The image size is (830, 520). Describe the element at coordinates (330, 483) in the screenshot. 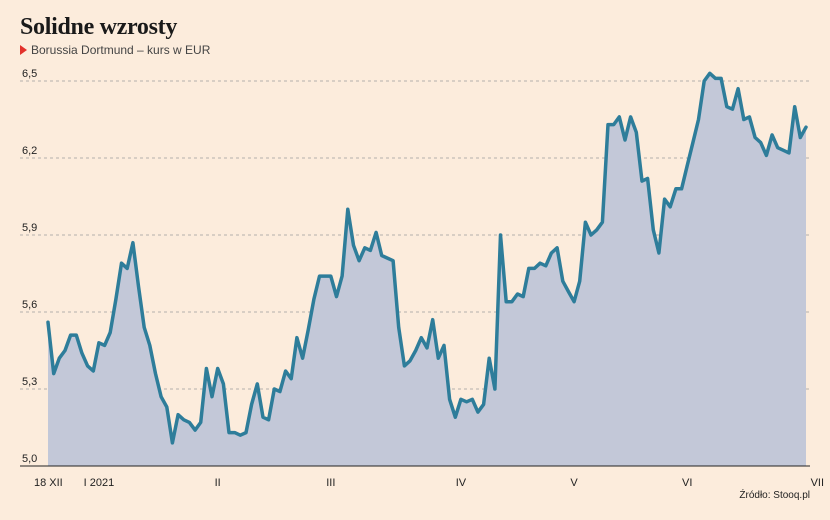

I see `x-tick-label: III` at that location.